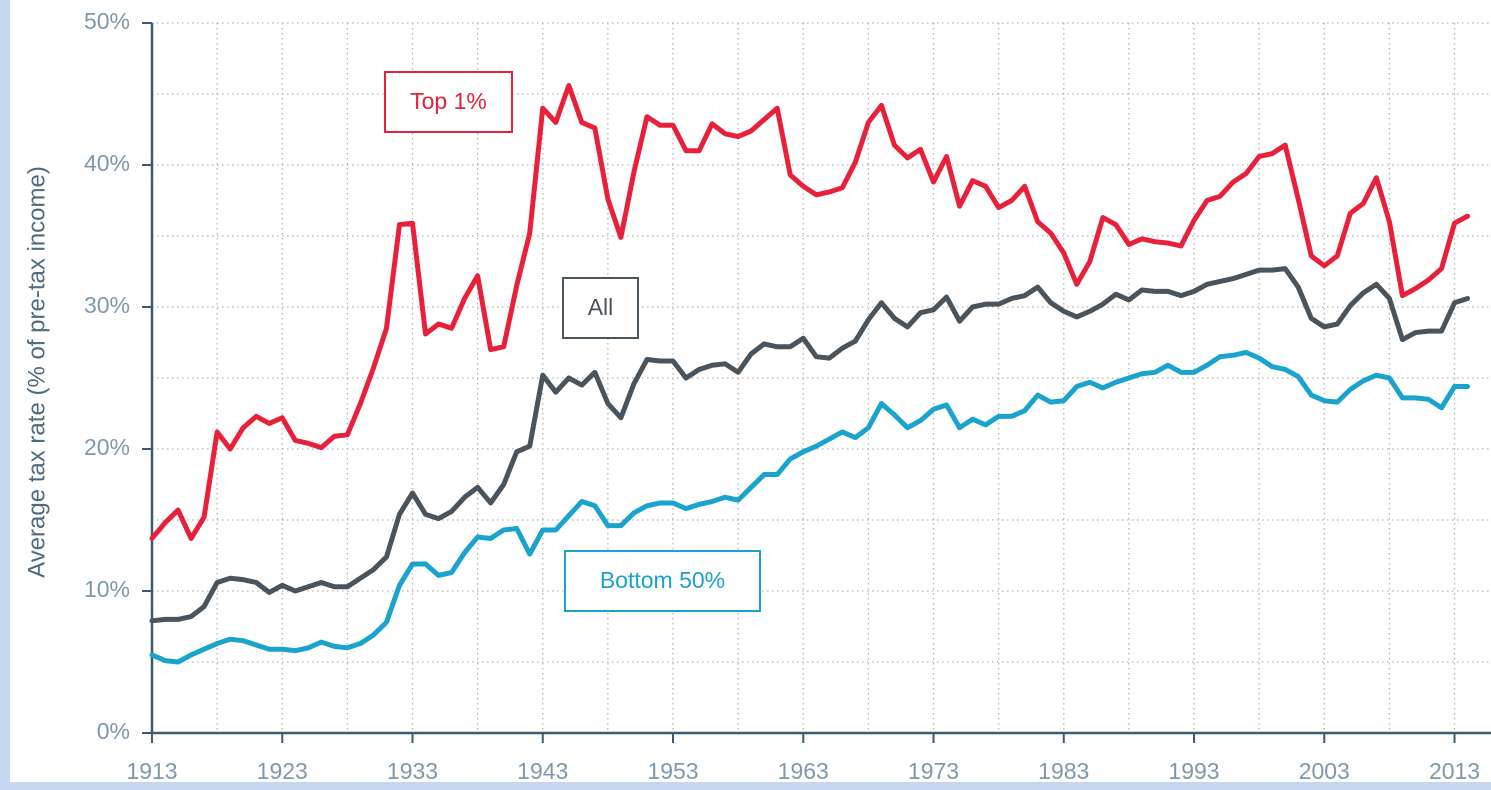 The height and width of the screenshot is (790, 1491). What do you see at coordinates (412, 771) in the screenshot?
I see `x-tick-label: 1933` at bounding box center [412, 771].